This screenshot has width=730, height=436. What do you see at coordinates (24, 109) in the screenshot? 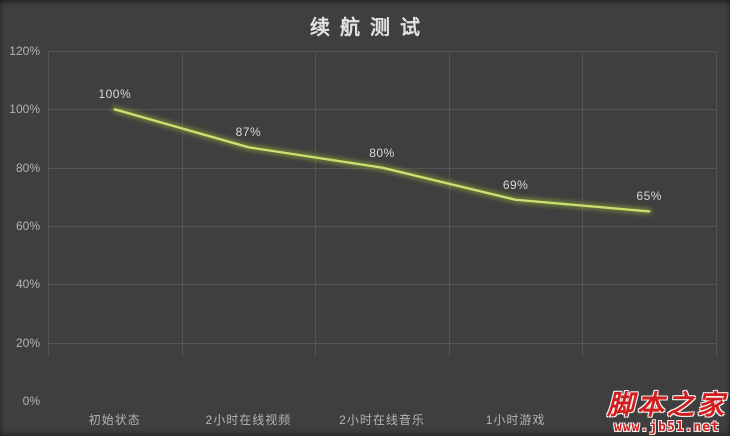
I see `y-axis-tick-label: 100%` at bounding box center [24, 109].